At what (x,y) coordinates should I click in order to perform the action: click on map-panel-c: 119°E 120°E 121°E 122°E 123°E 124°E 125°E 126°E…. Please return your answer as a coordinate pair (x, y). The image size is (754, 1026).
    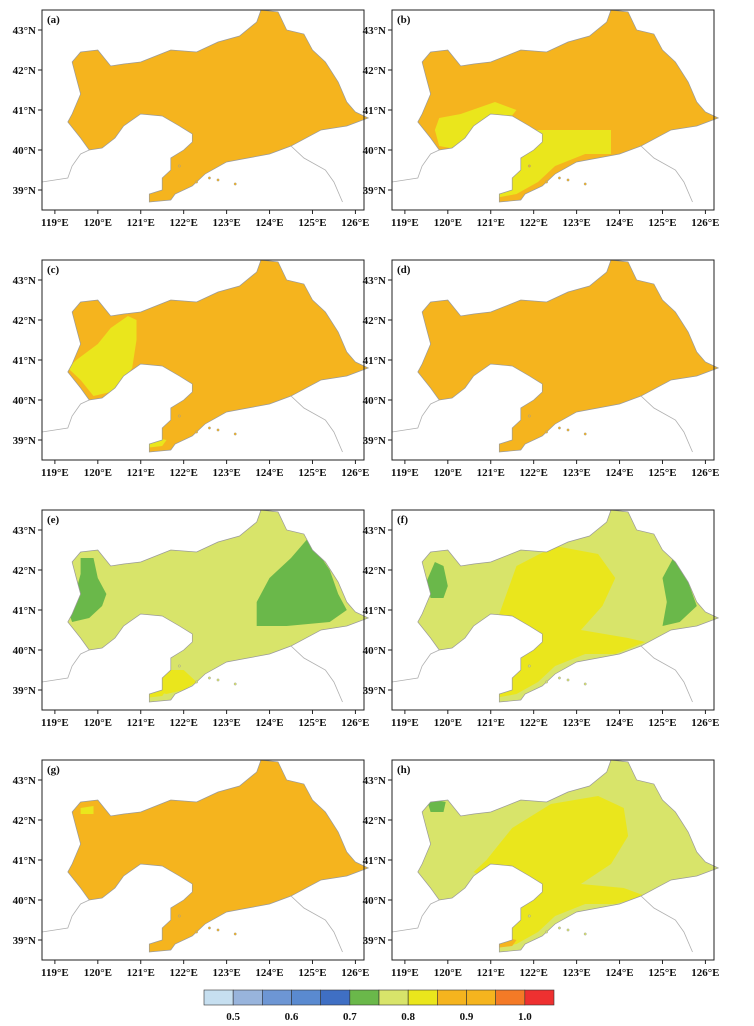
    Looking at the image, I should click on (191, 369).